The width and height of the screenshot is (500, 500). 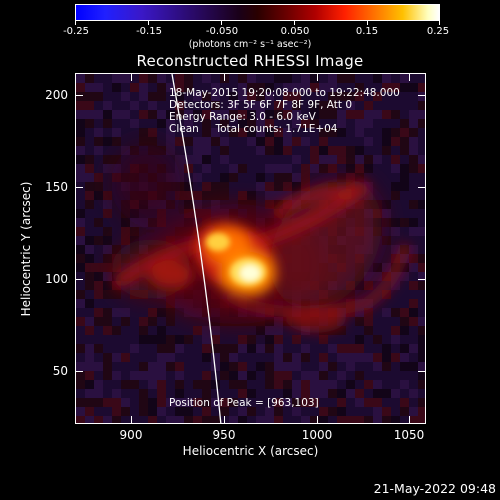 What do you see at coordinates (253, 129) in the screenshot?
I see `info-clean-counts: Clean Total counts: 1.71E+04` at bounding box center [253, 129].